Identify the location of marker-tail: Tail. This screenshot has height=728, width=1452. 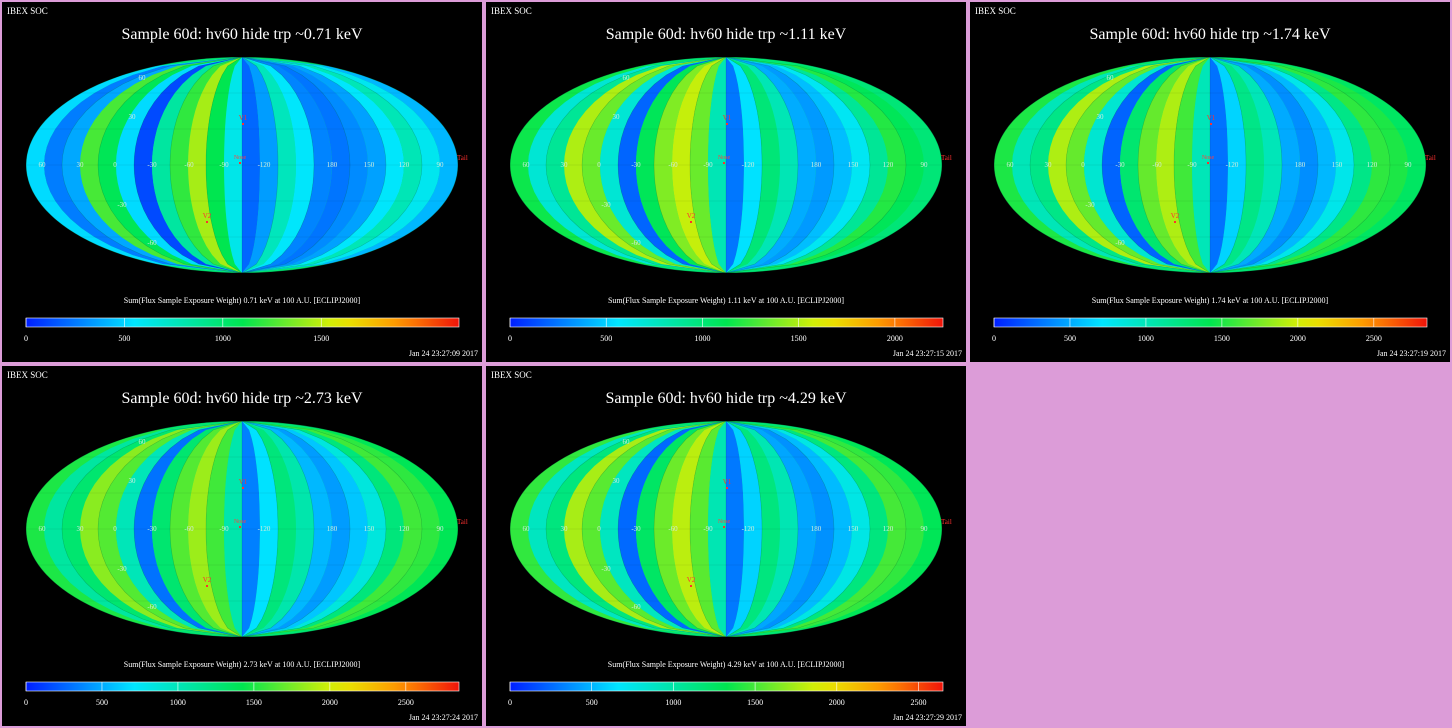
(1430, 158).